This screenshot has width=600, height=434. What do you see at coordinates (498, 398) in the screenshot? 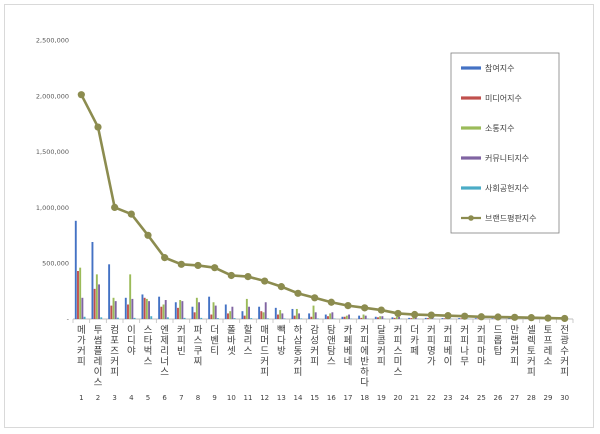
I see `category-index: 26` at bounding box center [498, 398].